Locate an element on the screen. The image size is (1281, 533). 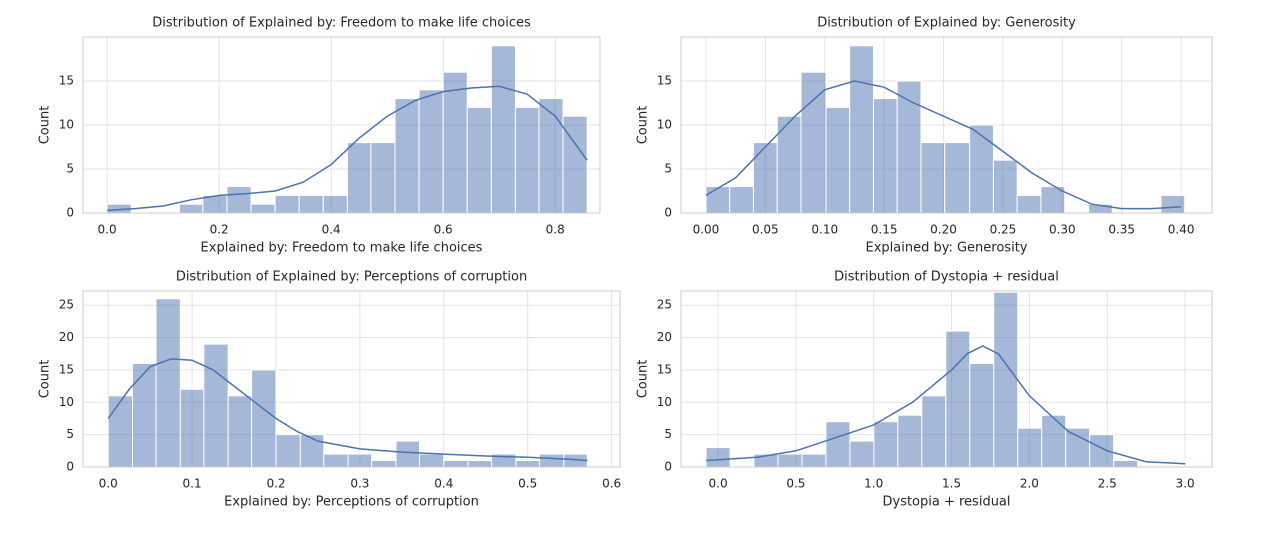
x-tick-label: 3.0 is located at coordinates (1185, 484).